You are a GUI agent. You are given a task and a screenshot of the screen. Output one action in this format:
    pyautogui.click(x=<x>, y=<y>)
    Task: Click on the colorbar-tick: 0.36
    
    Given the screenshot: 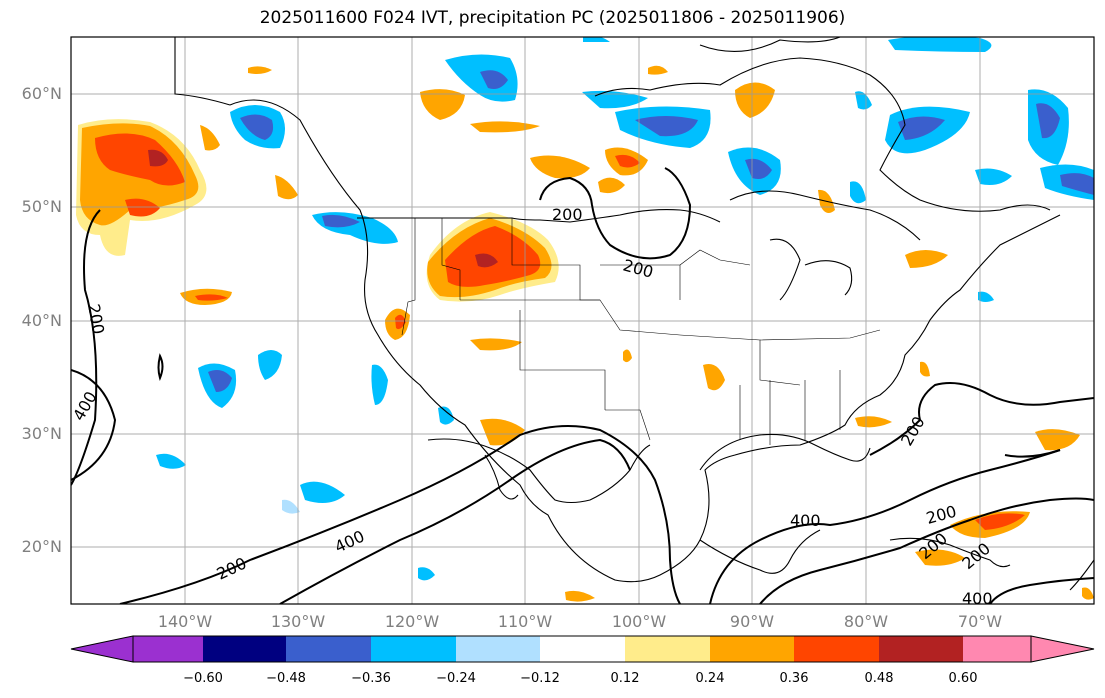 What is the action you would take?
    pyautogui.click(x=794, y=678)
    